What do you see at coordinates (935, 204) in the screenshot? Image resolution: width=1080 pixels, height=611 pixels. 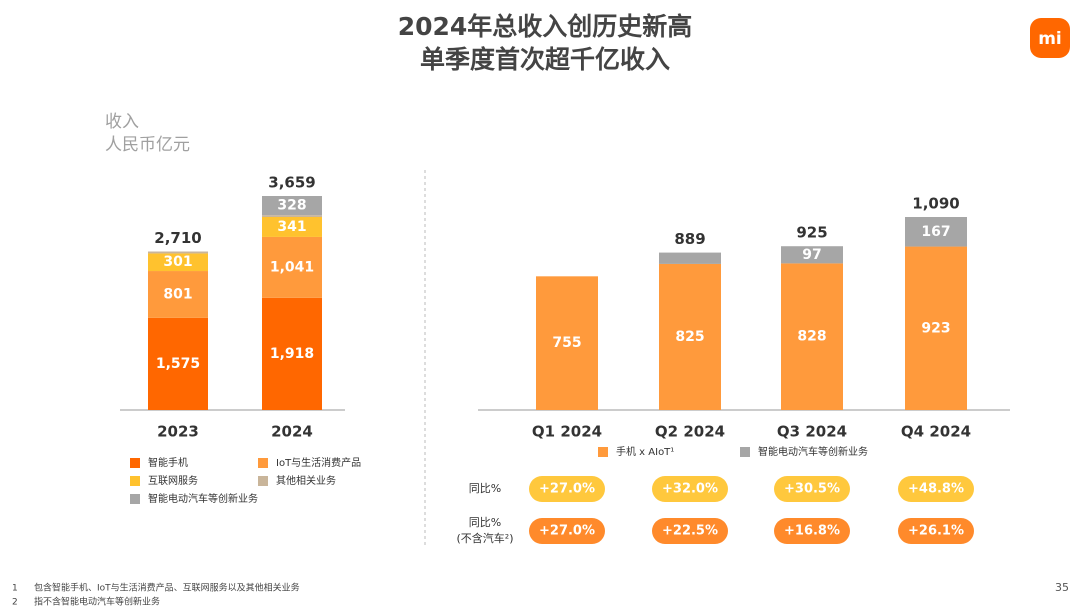 I see `total-label: 1,090` at bounding box center [935, 204].